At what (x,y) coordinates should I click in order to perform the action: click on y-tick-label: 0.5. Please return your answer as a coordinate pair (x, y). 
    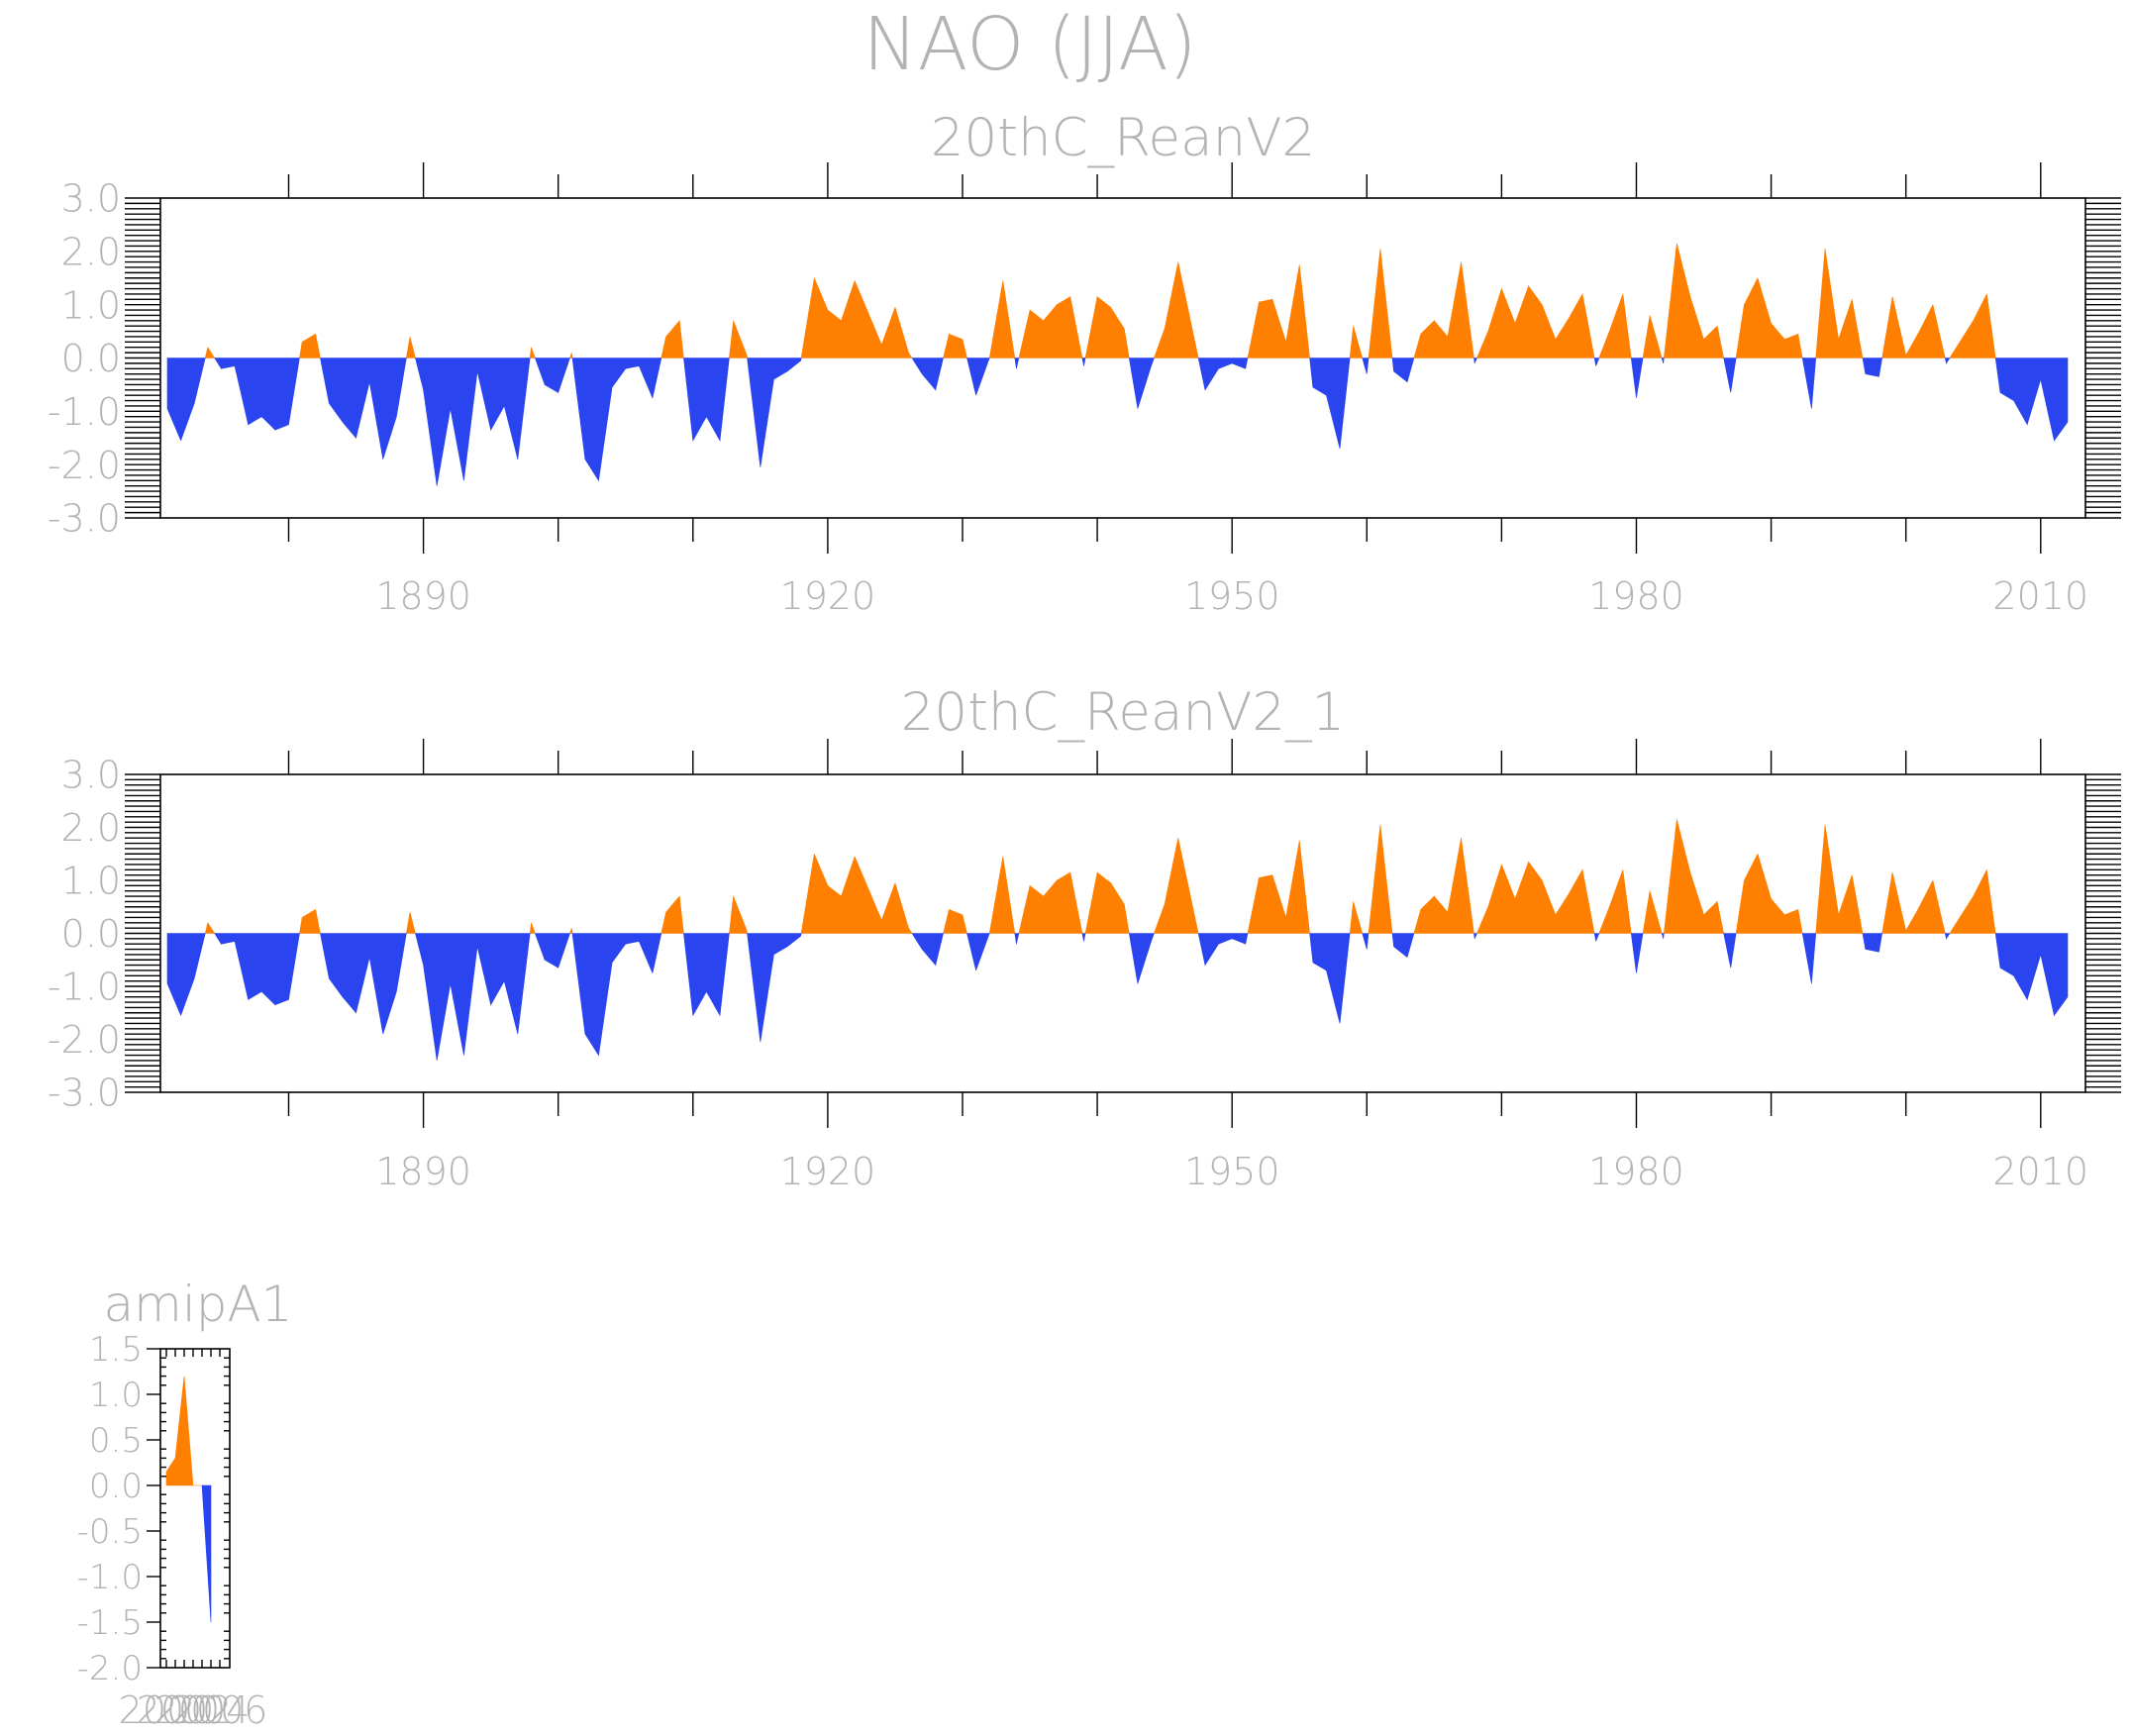
    Looking at the image, I should click on (116, 1441).